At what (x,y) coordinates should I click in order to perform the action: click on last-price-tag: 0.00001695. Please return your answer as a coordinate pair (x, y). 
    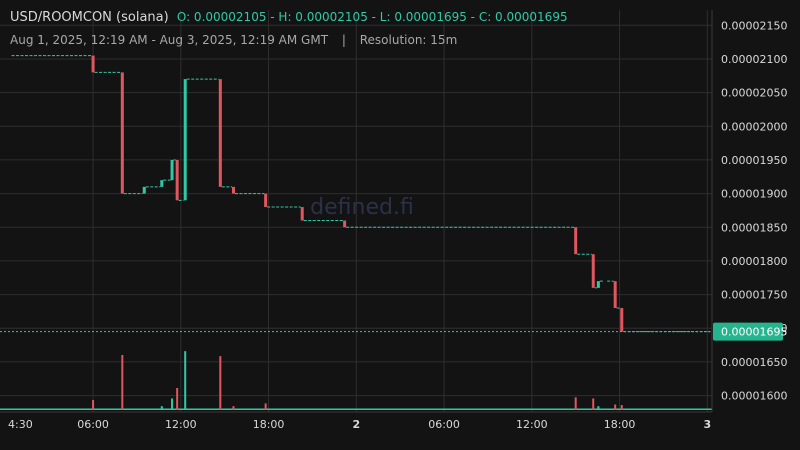
    Looking at the image, I should click on (750, 331).